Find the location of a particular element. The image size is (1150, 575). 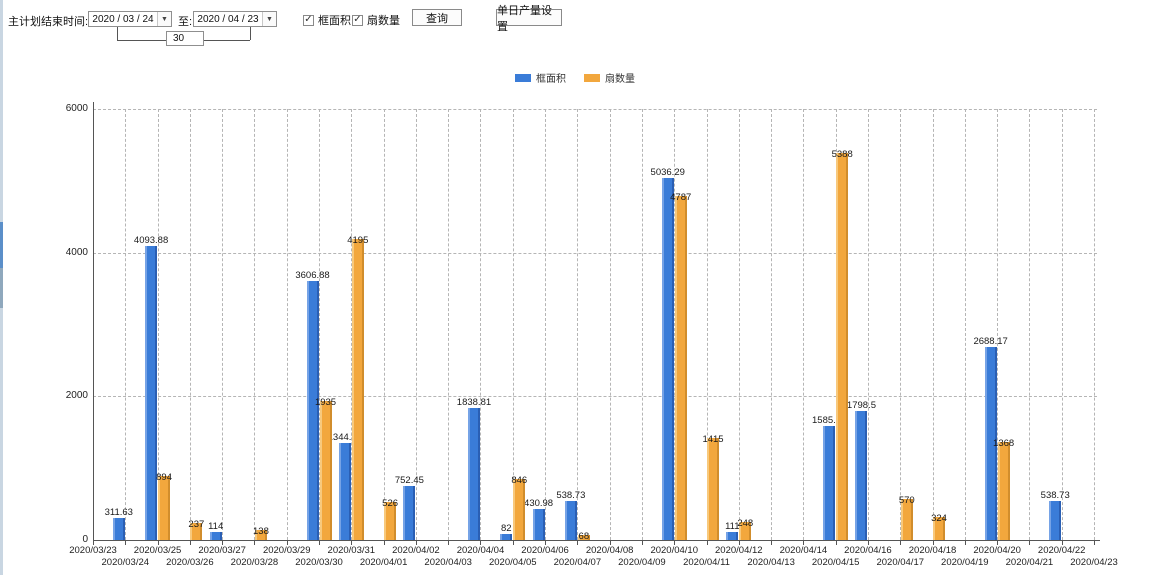

x-tick-label: 2020/04/03 is located at coordinates (448, 562).